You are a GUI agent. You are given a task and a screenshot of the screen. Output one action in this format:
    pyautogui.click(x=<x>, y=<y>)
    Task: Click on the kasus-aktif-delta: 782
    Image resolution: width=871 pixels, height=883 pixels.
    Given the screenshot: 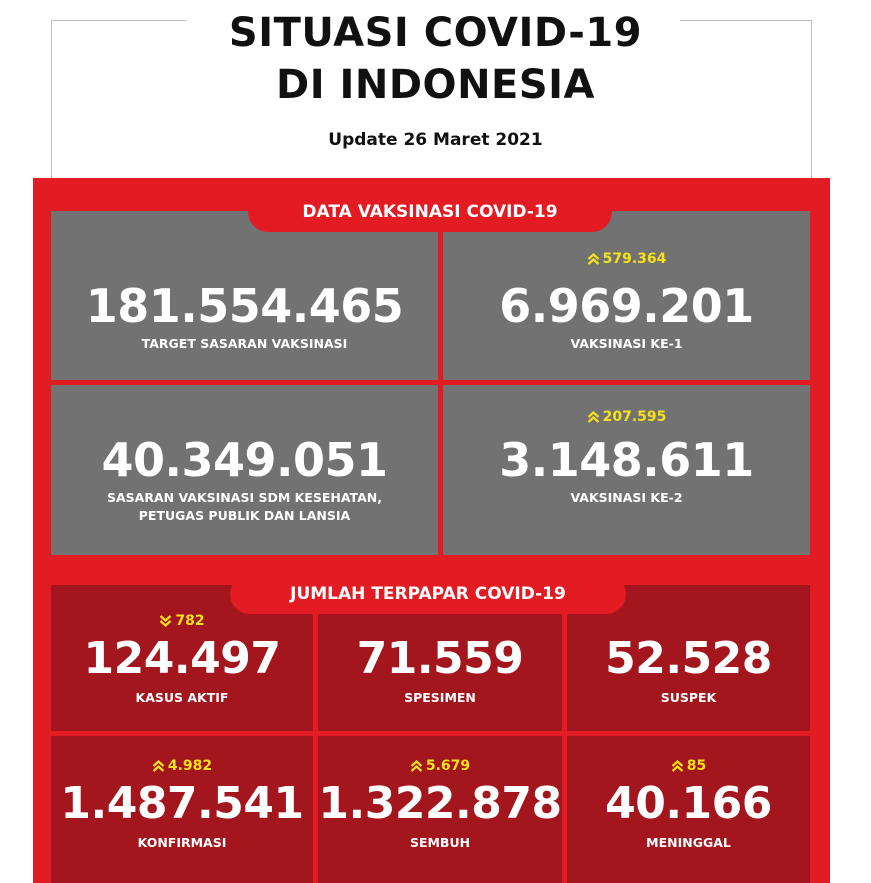 What is the action you would take?
    pyautogui.click(x=182, y=621)
    